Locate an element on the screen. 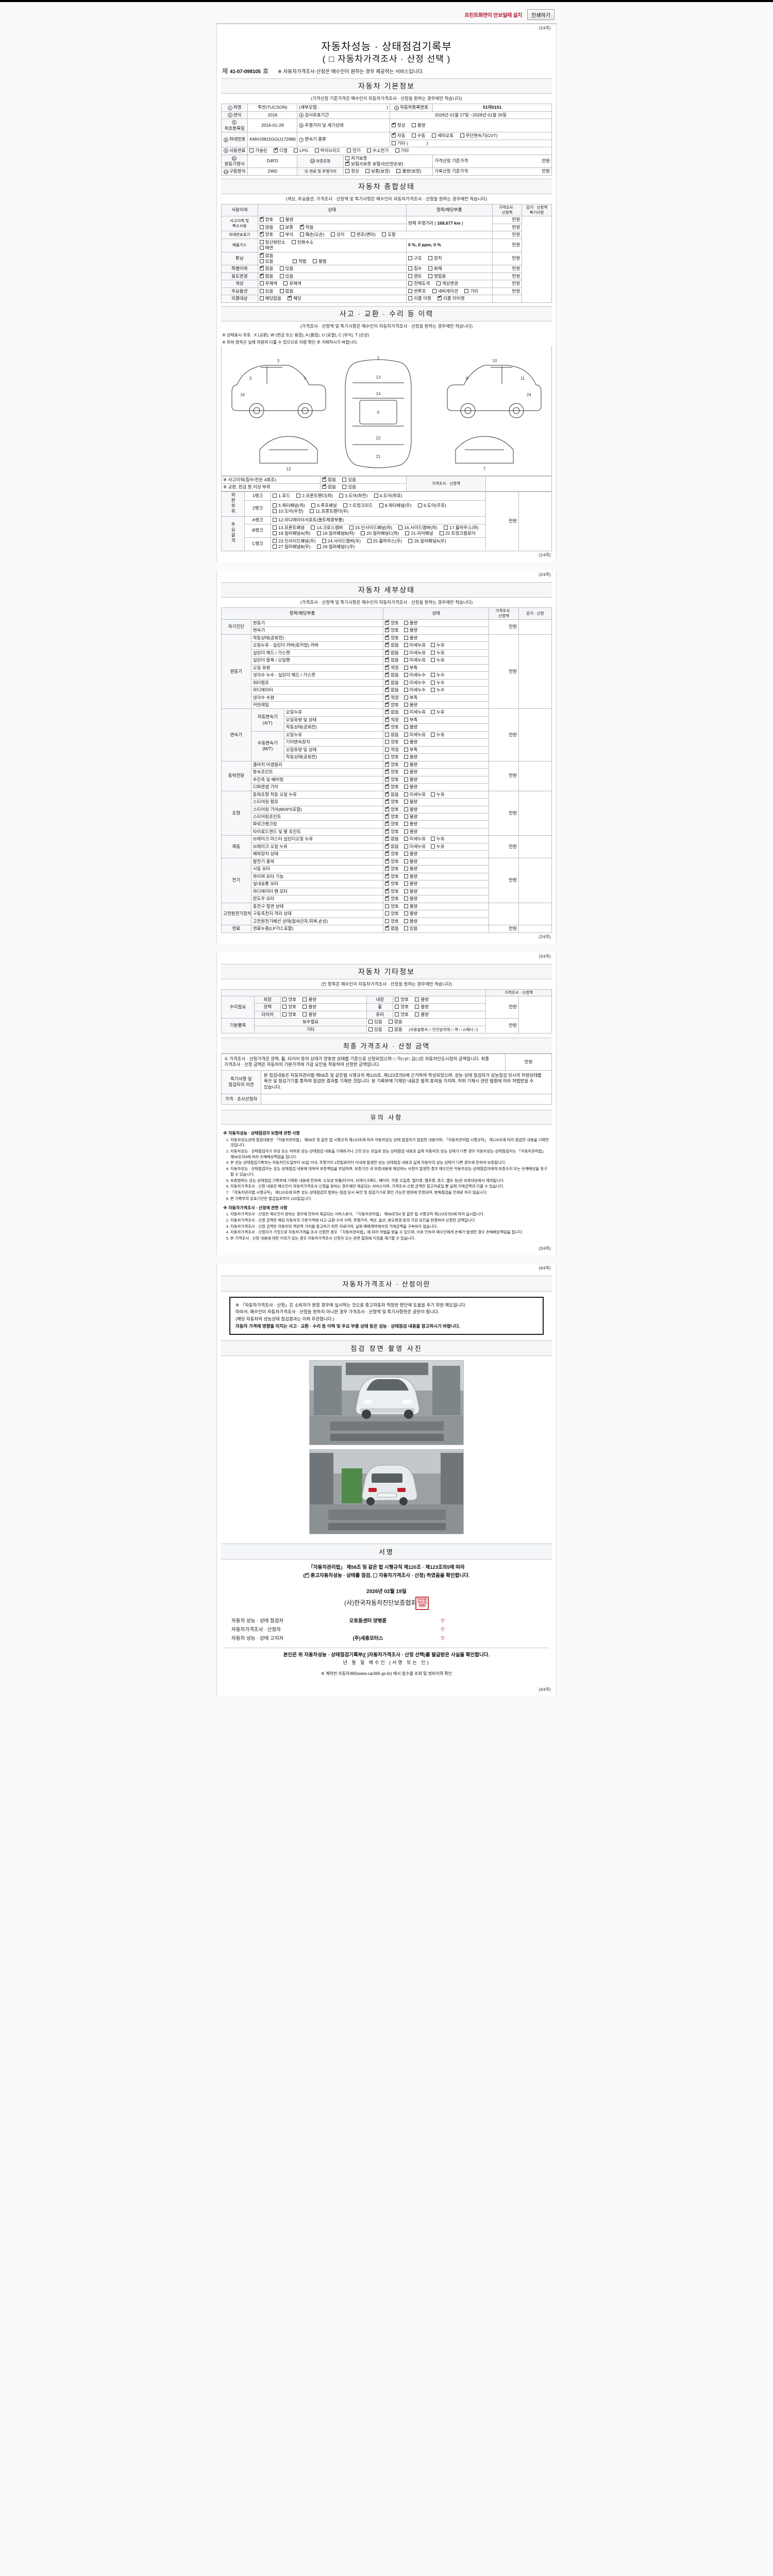 This screenshot has height=2576, width=773. warranty-insurance-option: 보험사보증 보험사[신한손보] is located at coordinates (374, 163).